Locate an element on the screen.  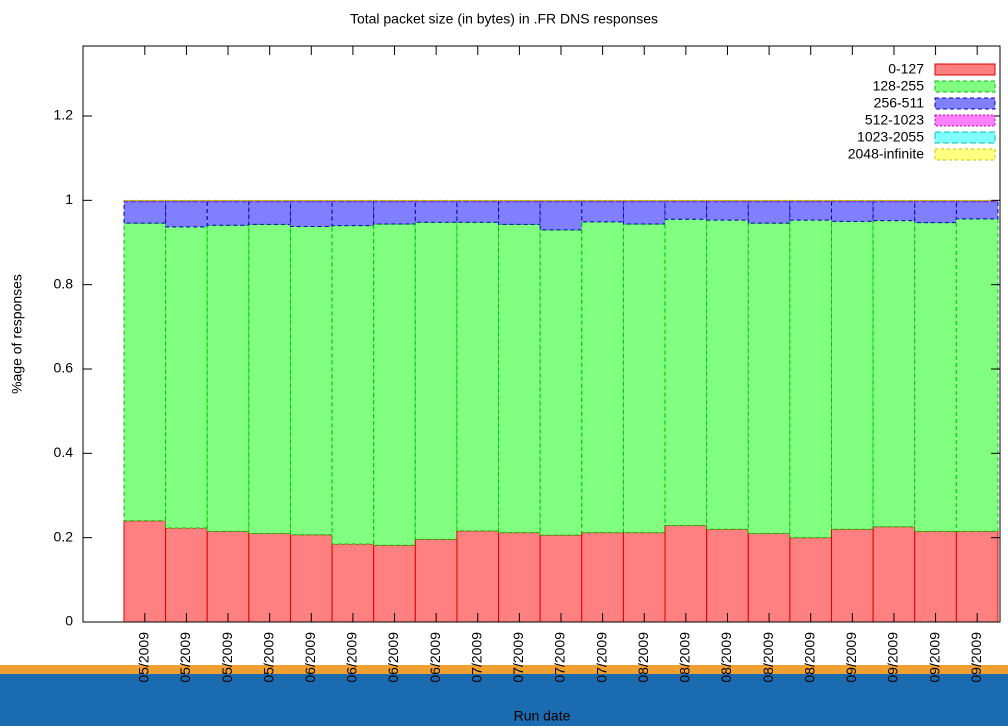
y-axis-label: %age of responses is located at coordinates (17, 334).